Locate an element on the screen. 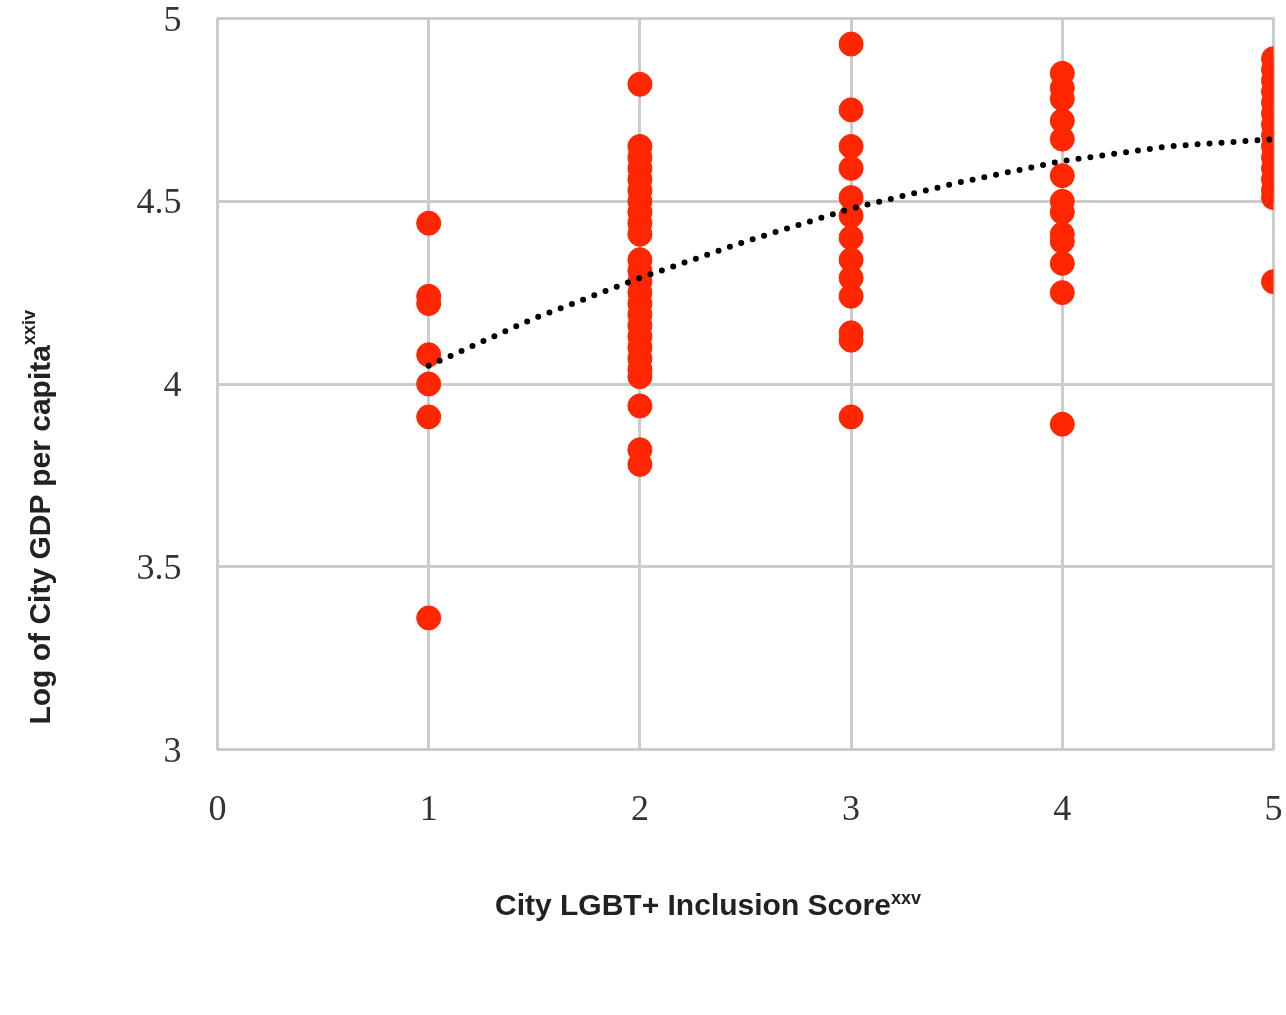  y-tick-label: 4 is located at coordinates (172, 384).